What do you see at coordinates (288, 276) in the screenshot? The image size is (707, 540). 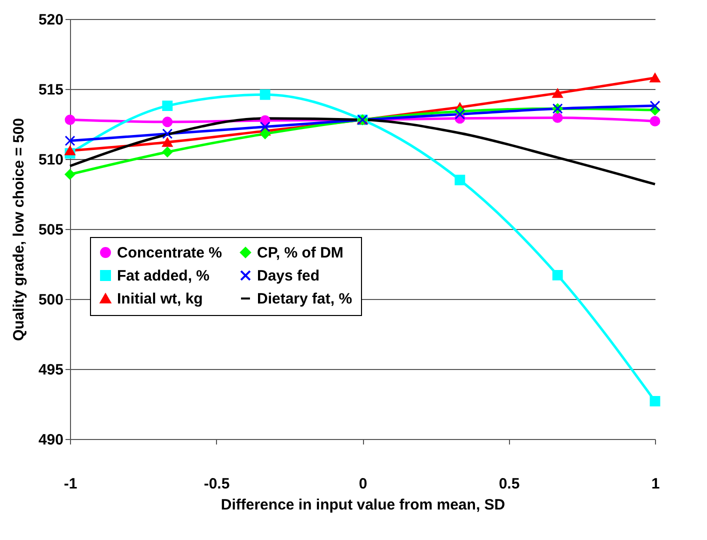 I see `legend-label: Days fed` at bounding box center [288, 276].